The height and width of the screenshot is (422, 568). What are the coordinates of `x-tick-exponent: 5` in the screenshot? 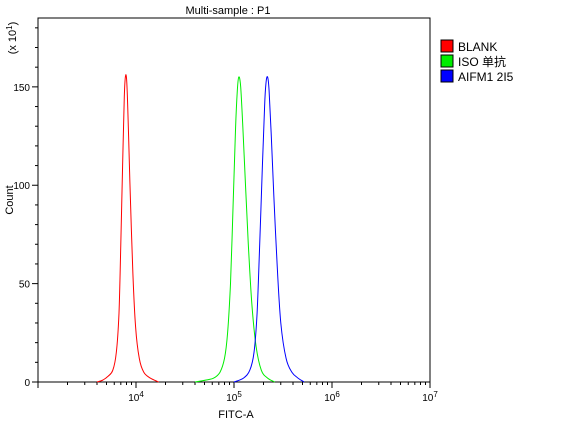 It's located at (239, 394).